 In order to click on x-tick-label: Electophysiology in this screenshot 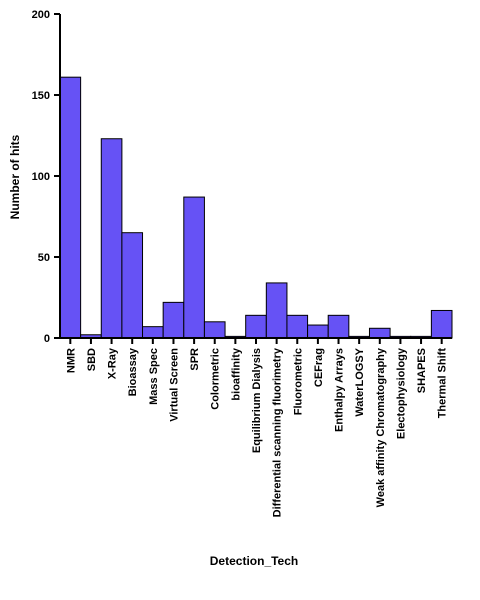, I will do `click(401, 393)`.